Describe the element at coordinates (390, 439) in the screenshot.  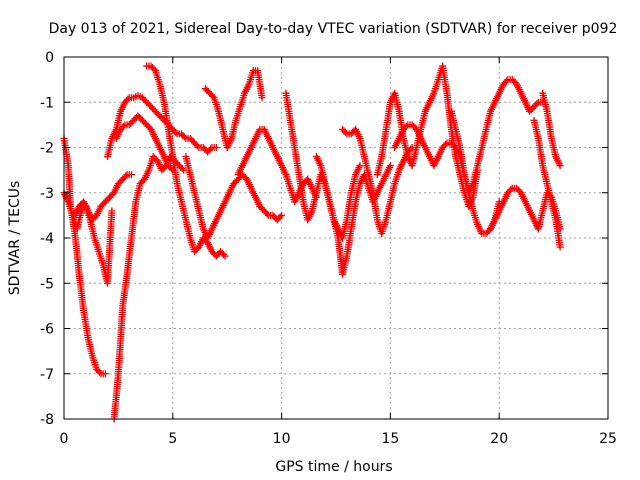
I see `x-tick-label: 15` at that location.